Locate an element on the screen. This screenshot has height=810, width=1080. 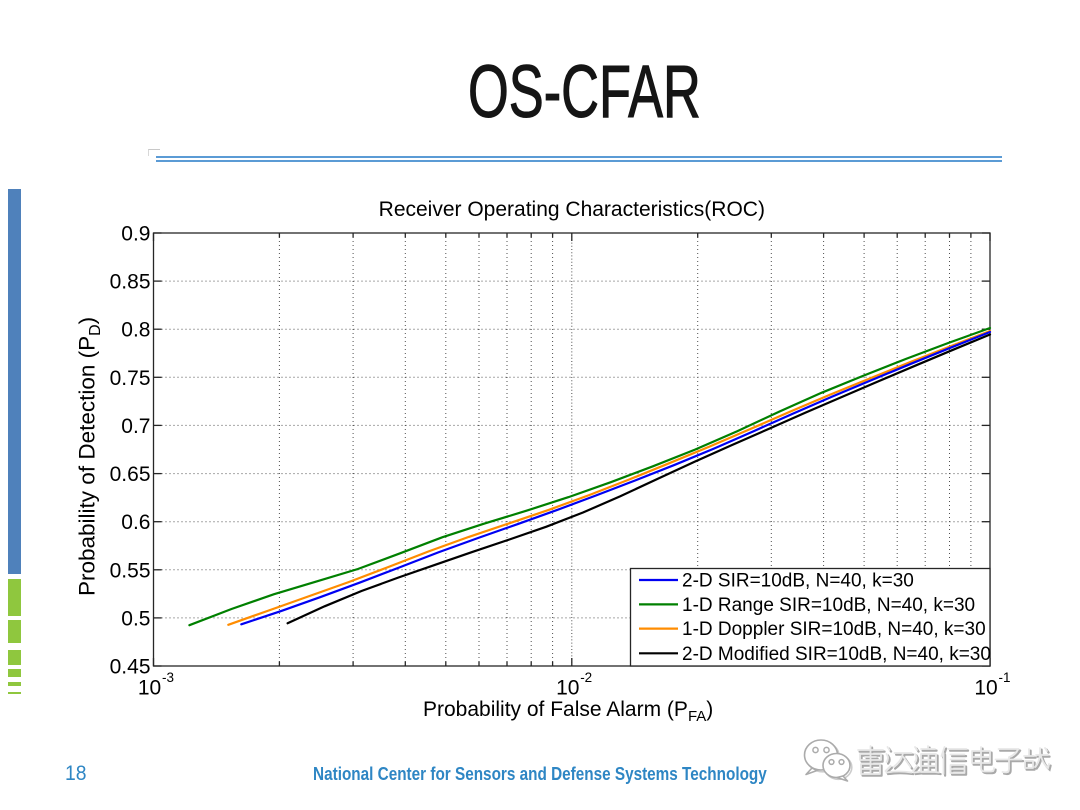
svg-text: 0.6 is located at coordinates (135, 522).